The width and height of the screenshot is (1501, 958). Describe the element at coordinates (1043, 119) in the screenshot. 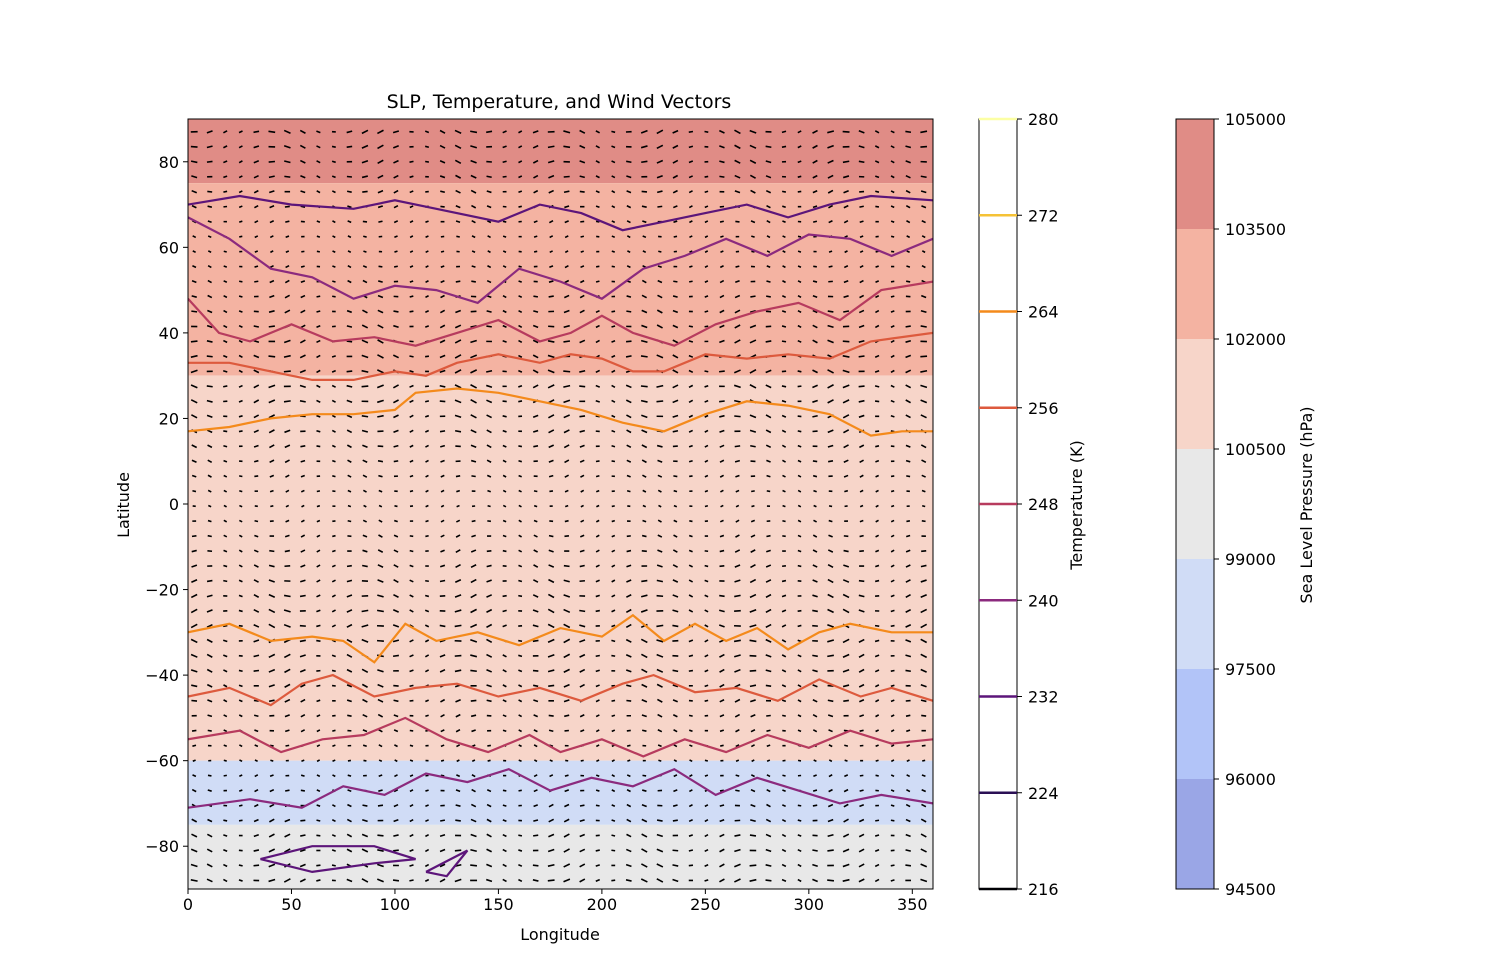

I see `temperature-colorbar-tick-label: 280` at that location.